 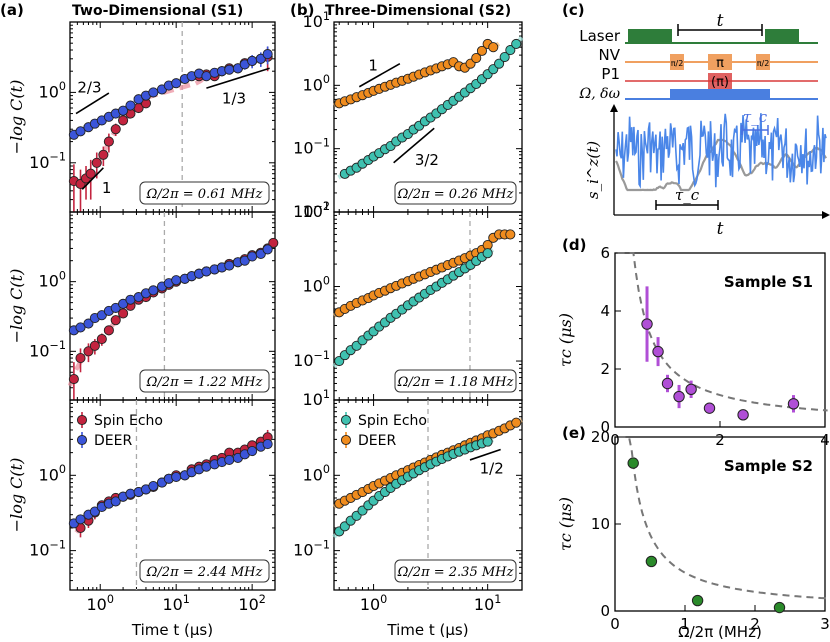 What do you see at coordinates (377, 441) in the screenshot?
I see `legend-label: DEER` at bounding box center [377, 441].